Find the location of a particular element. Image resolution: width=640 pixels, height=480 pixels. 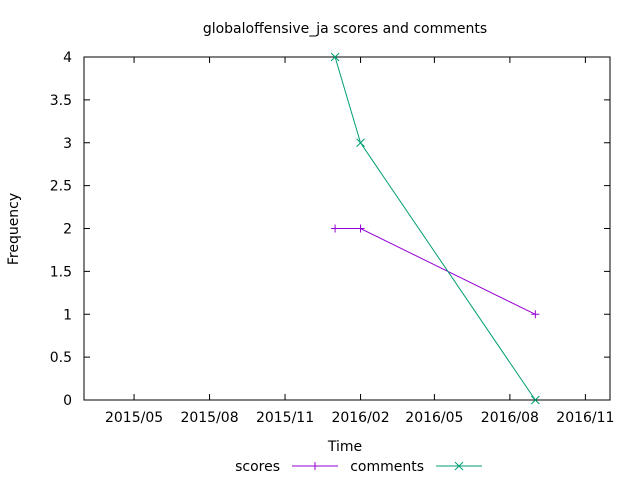

legend-item-scores: scores is located at coordinates (286, 467).